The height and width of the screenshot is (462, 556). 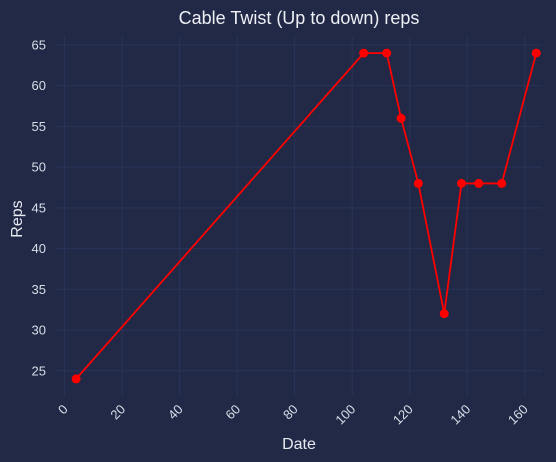 I want to click on y-tick-label: 30, so click(x=39, y=330).